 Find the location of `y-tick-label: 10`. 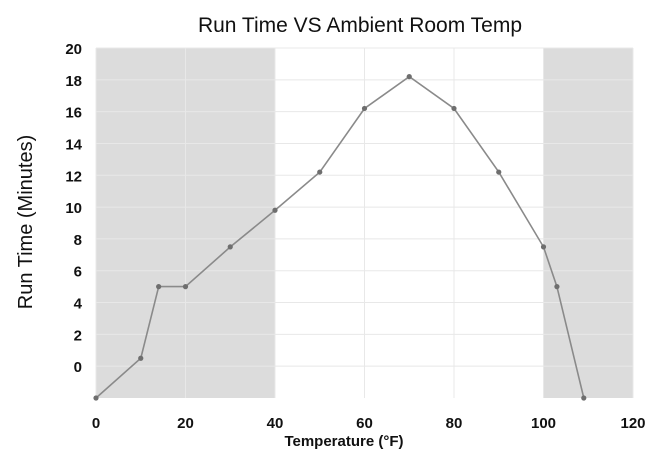

y-tick-label: 10 is located at coordinates (73, 208).